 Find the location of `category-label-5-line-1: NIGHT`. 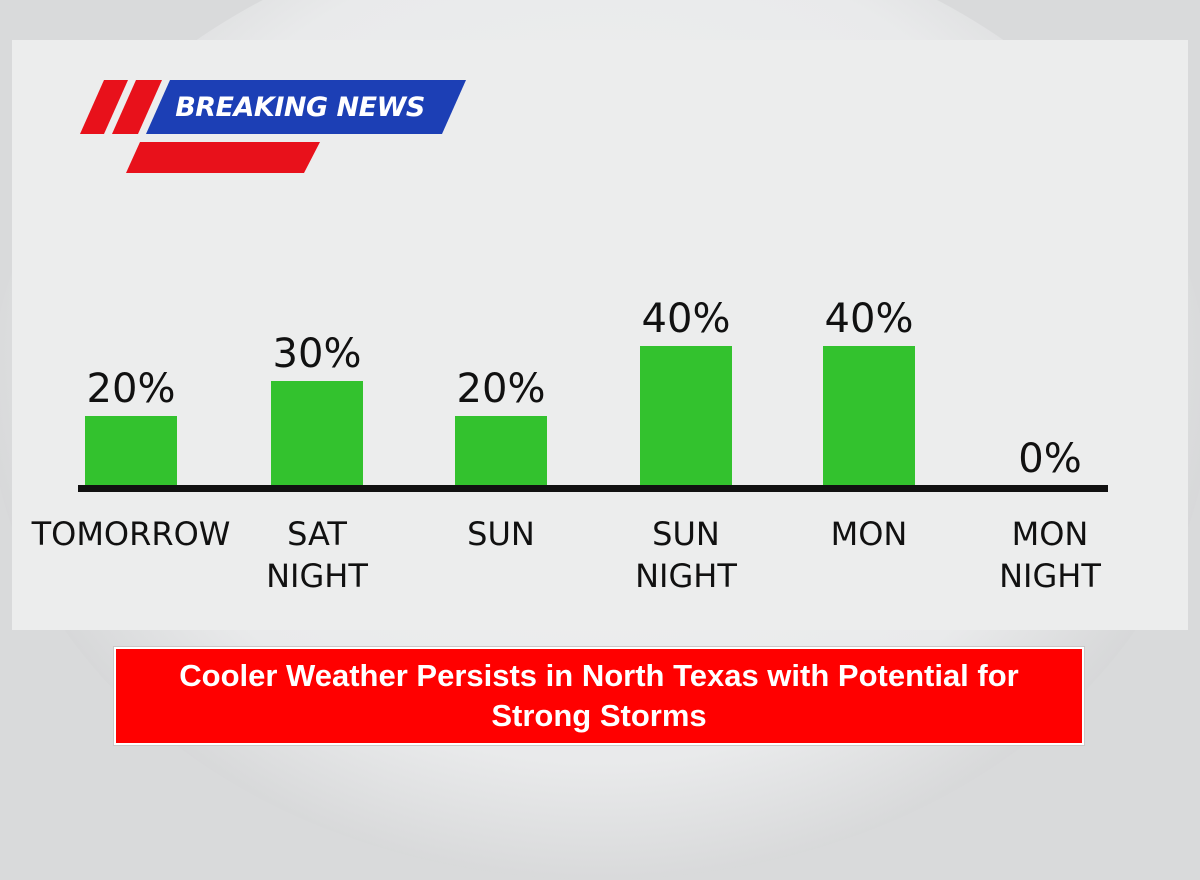

category-label-5-line-1: NIGHT is located at coordinates (1050, 576).